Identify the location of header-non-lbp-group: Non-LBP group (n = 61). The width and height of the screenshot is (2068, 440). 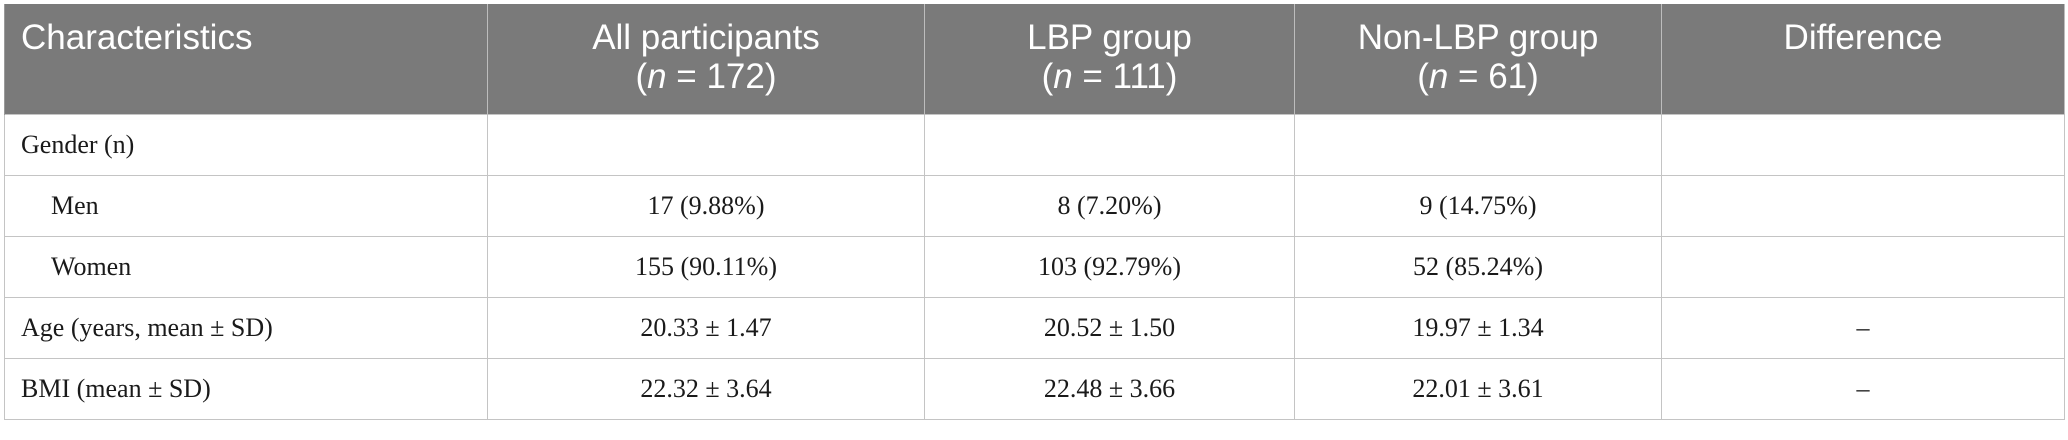
(1478, 59).